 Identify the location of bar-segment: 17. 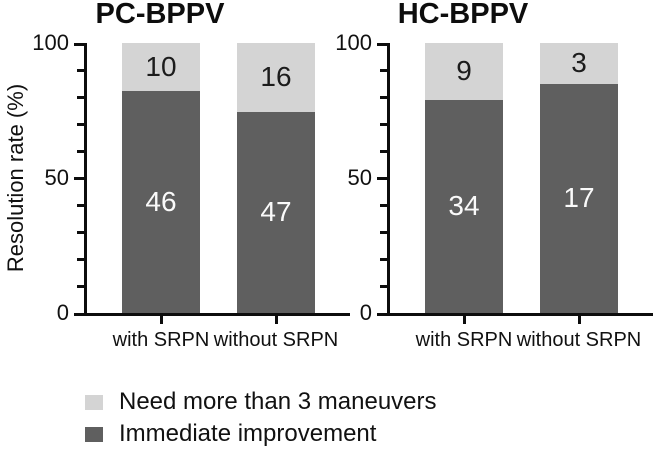
(579, 198).